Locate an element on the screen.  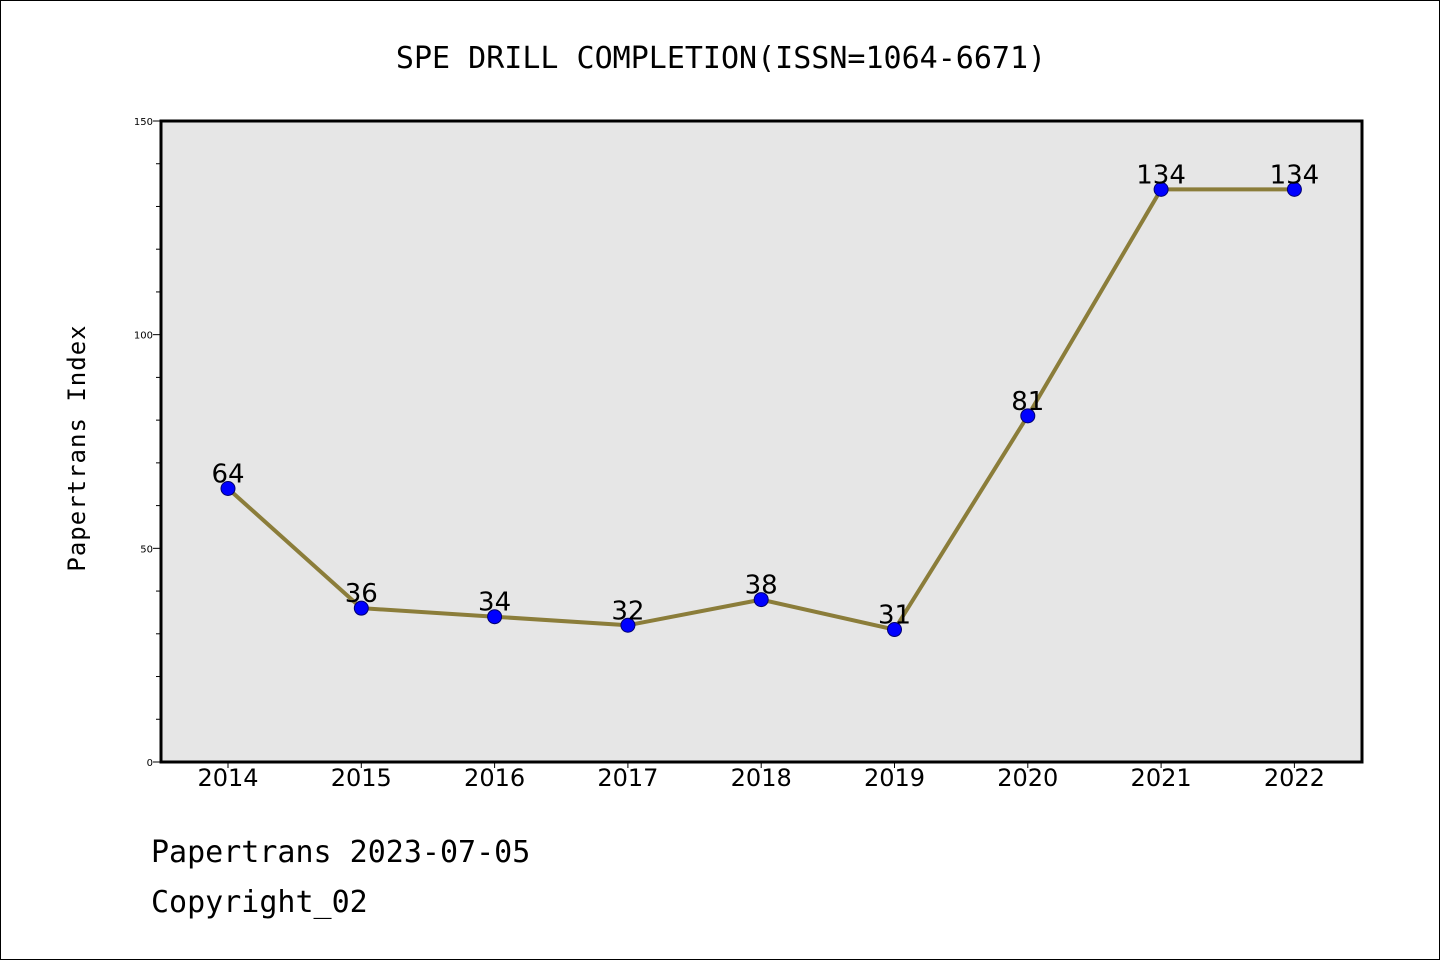
data-label: 81 is located at coordinates (1027, 402).